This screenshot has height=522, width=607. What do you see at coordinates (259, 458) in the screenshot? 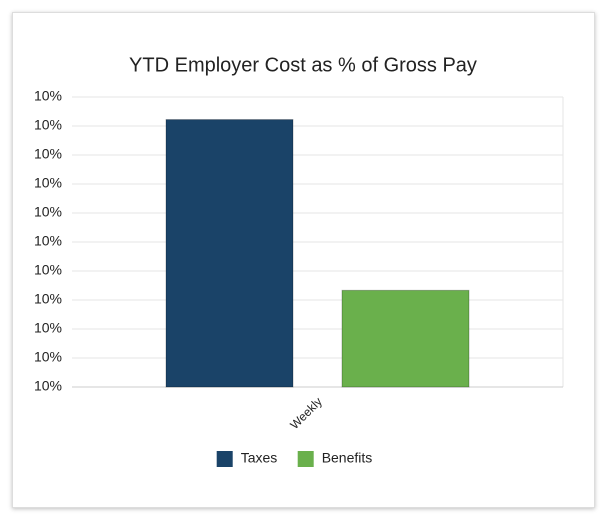
I see `legend-label: Taxes` at bounding box center [259, 458].